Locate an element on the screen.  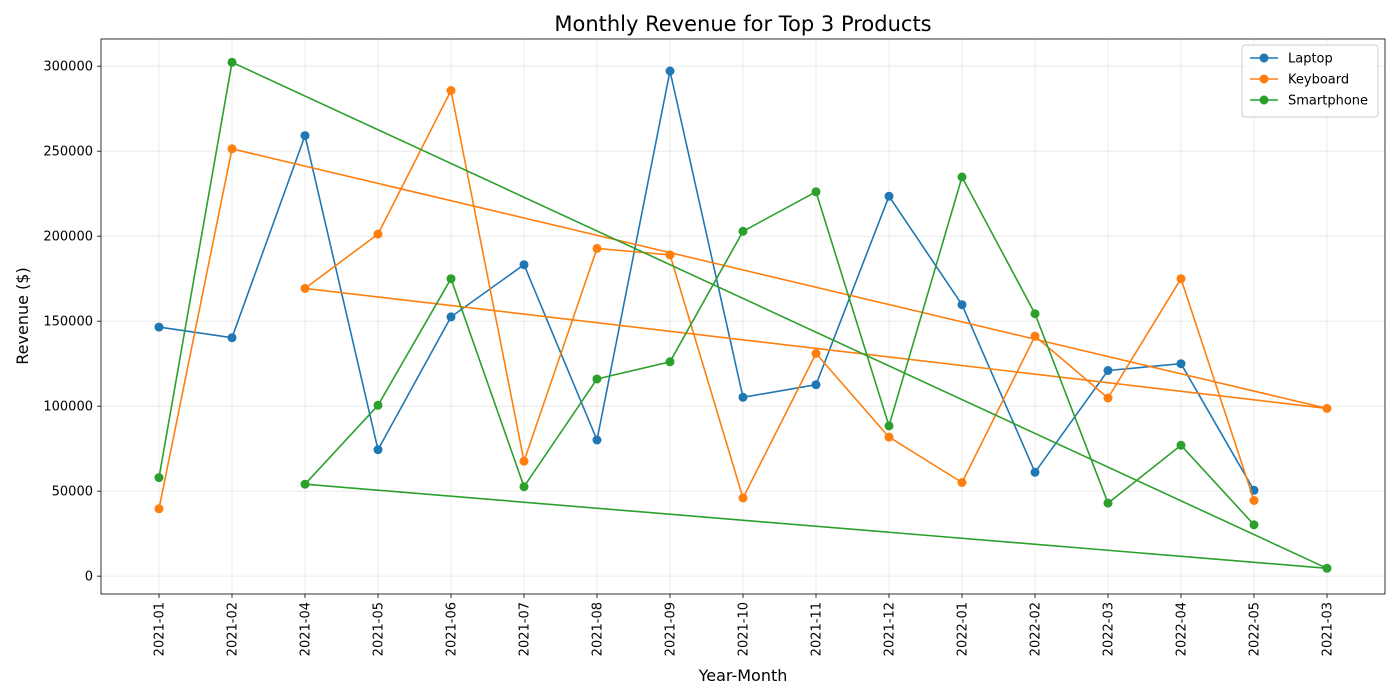
y-tick-label: 200000 is located at coordinates (68, 237).